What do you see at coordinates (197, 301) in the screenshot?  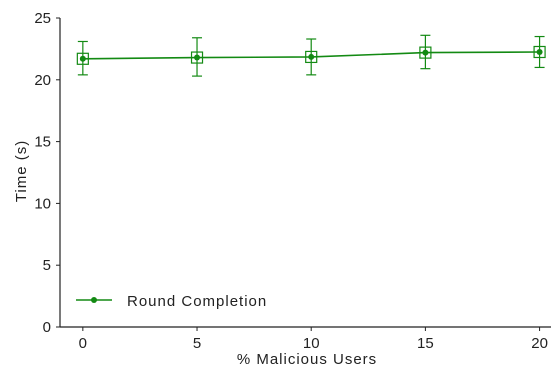 I see `legend-label-round-completion: Round Completion` at bounding box center [197, 301].